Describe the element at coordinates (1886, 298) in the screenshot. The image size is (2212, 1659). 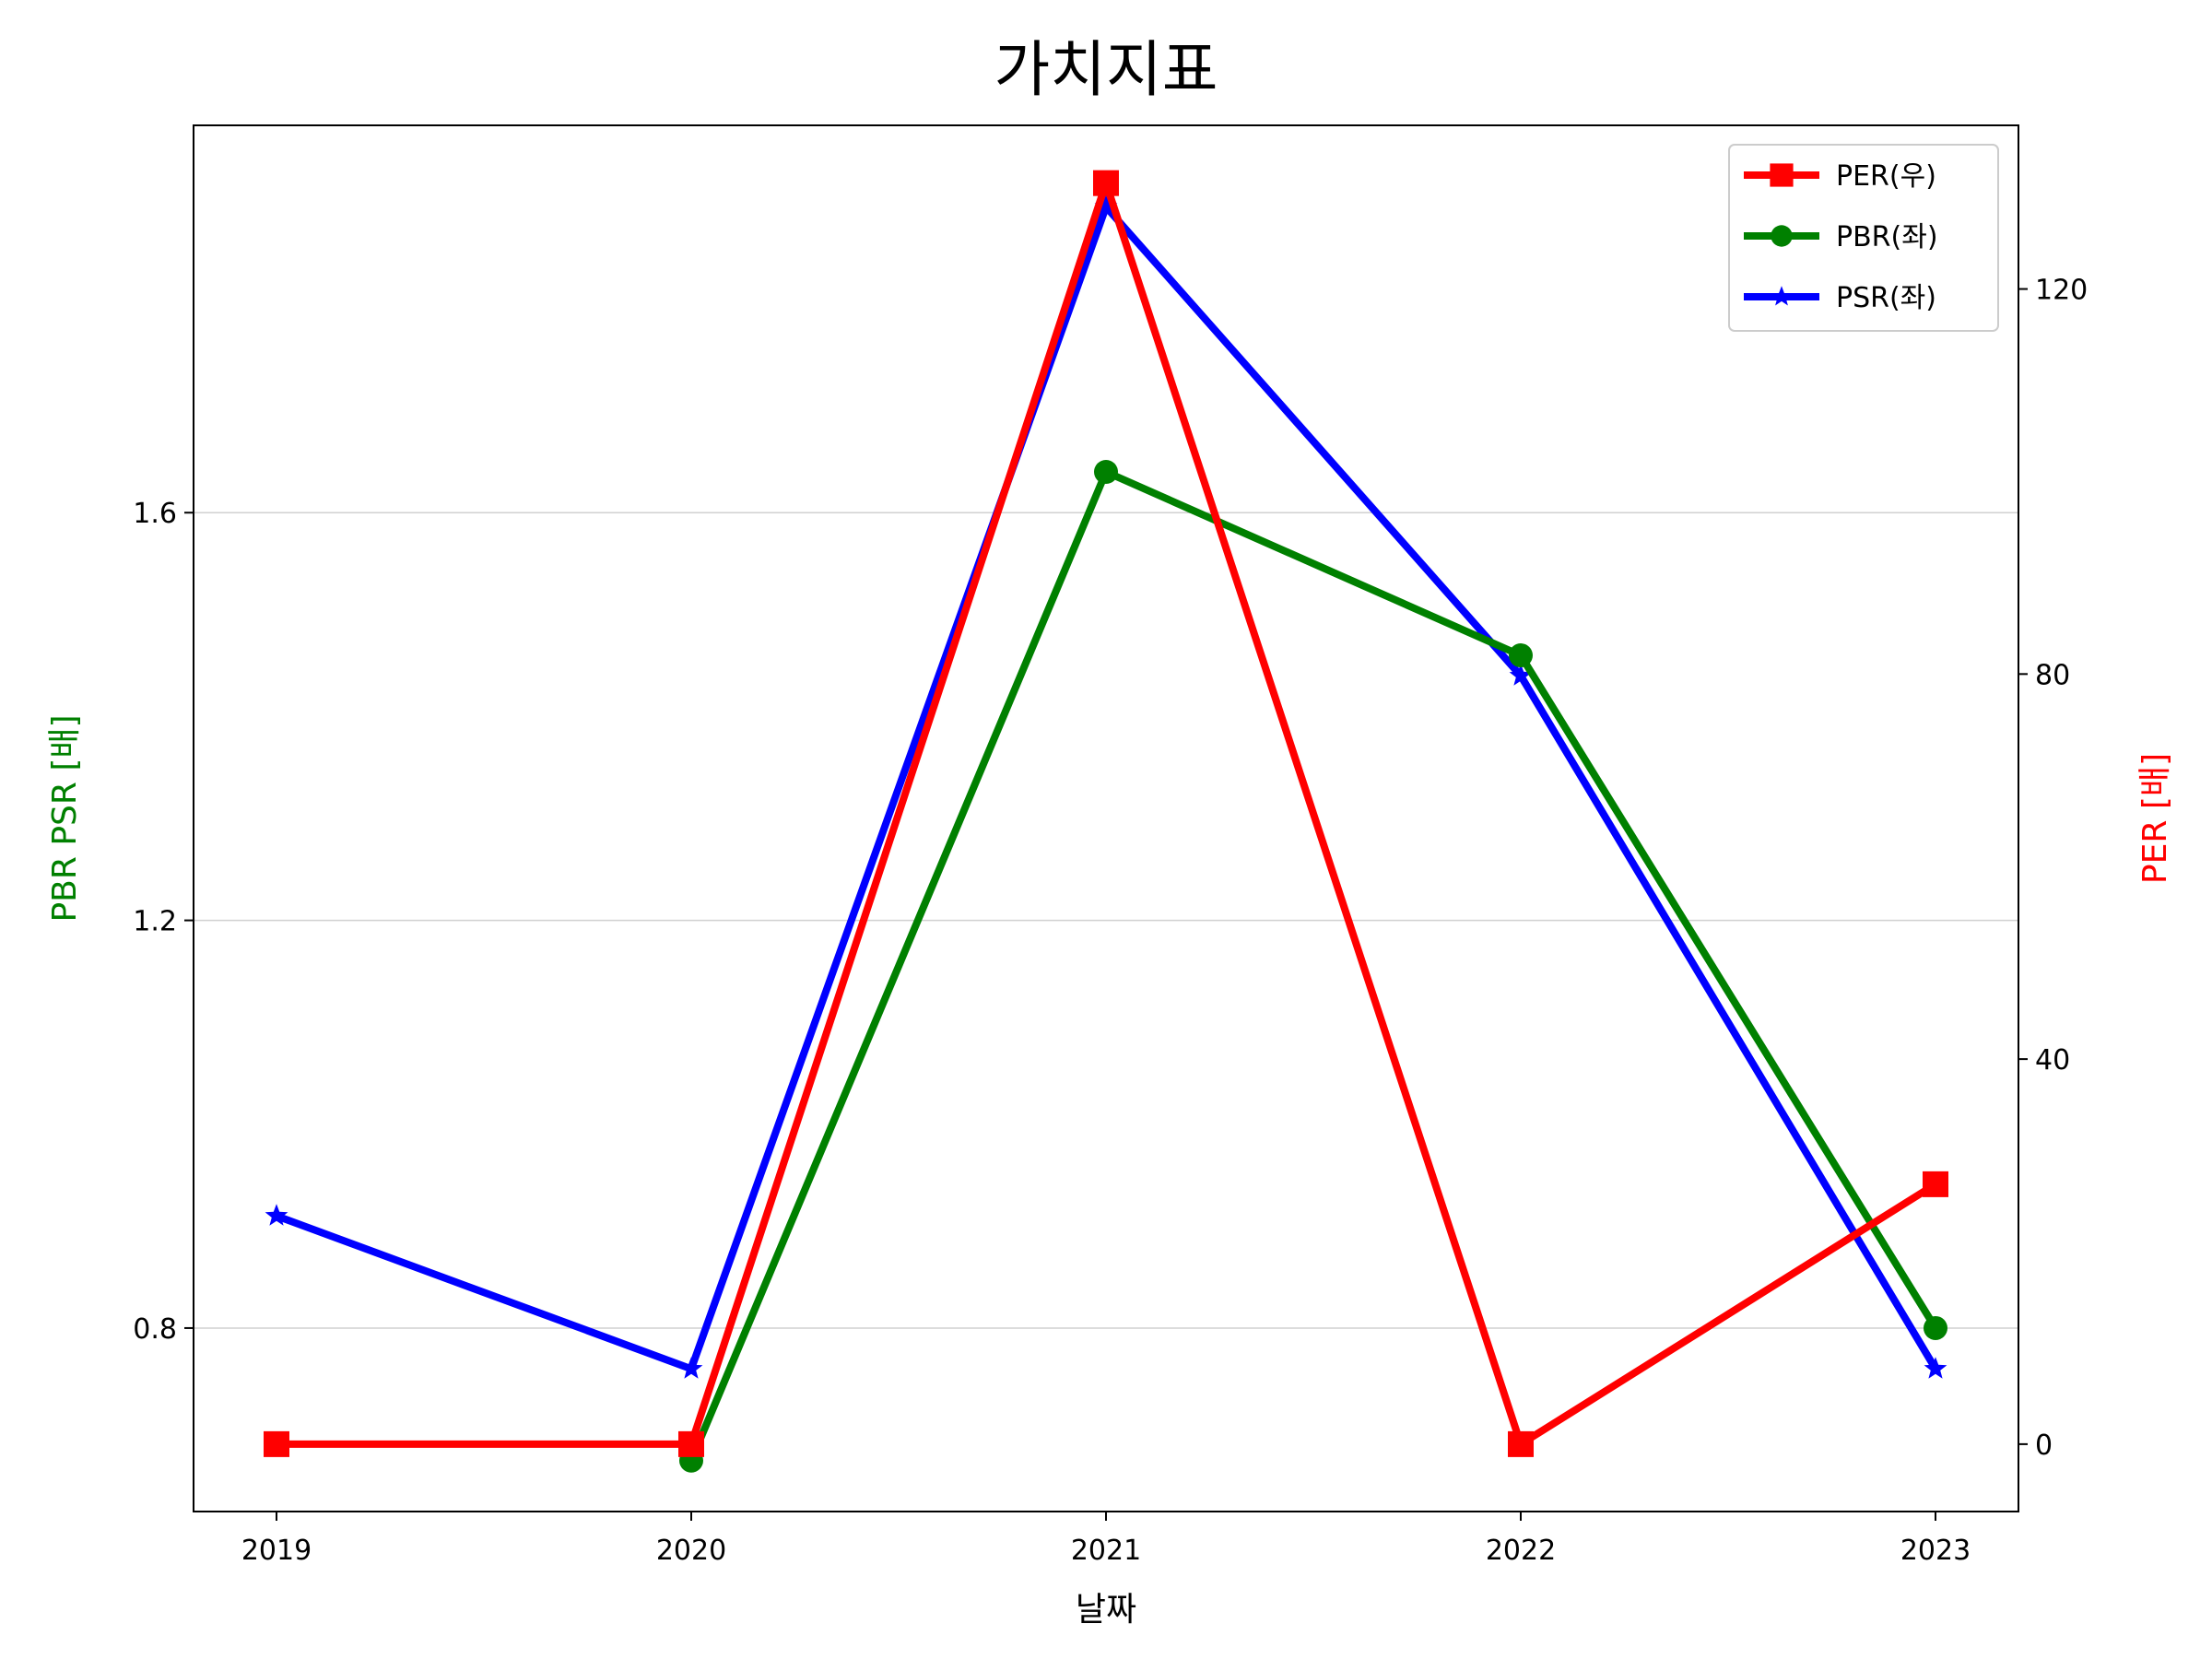
I see `legend-label-psr: PSR(좌)` at that location.